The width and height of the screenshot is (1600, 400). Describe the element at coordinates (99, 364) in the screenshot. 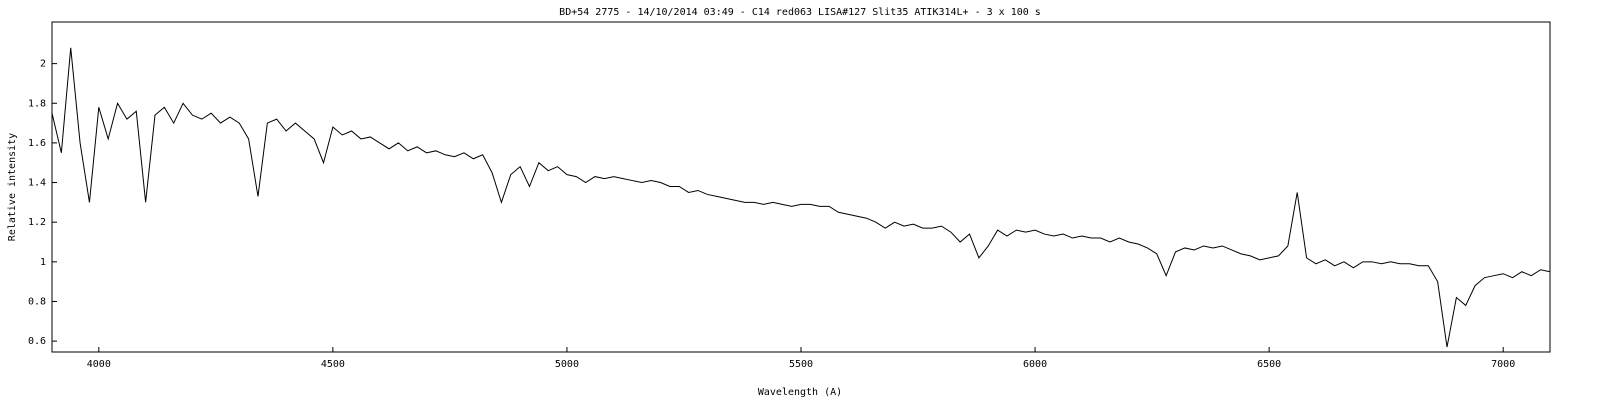

I see `x-tick-label: 4000` at that location.